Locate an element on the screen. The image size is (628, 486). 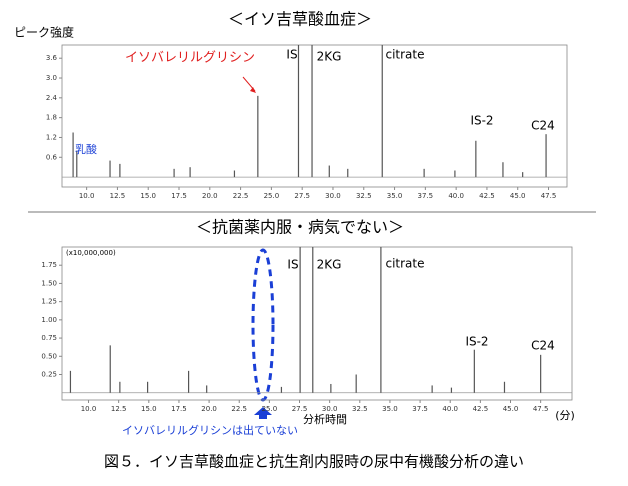
y-axis-label: (x10,000,000) is located at coordinates (91, 253).